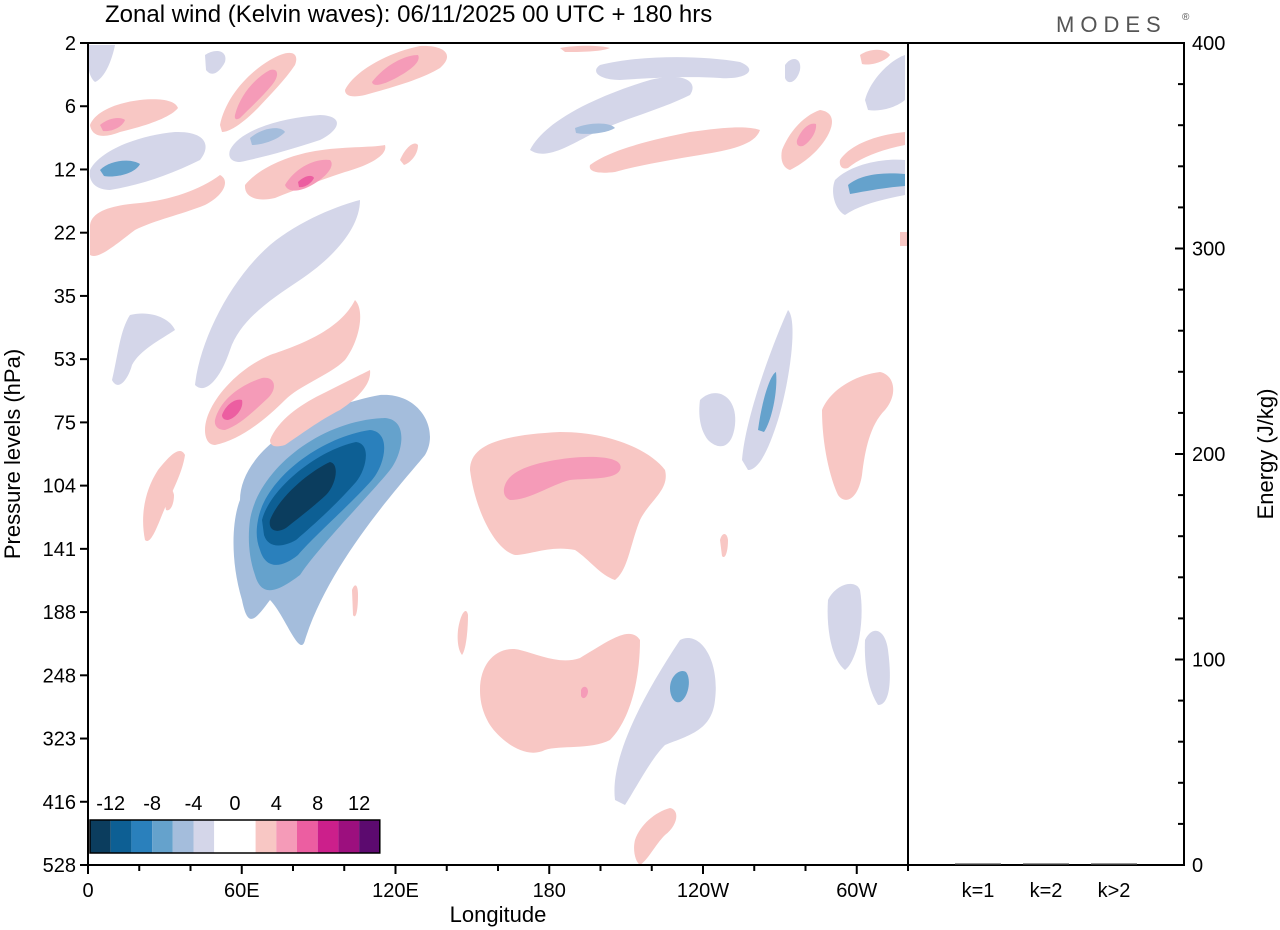 The width and height of the screenshot is (1280, 930). Describe the element at coordinates (585, 48) in the screenshot. I see `contour-pos-top-right-mid` at that location.